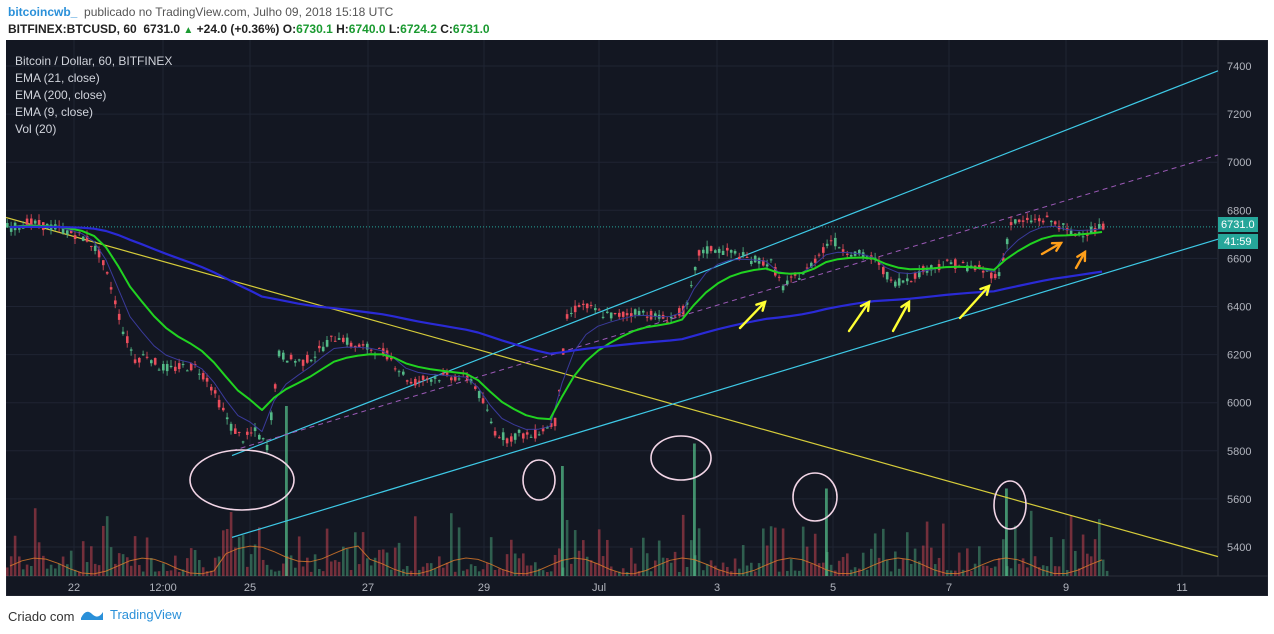  What do you see at coordinates (1239, 548) in the screenshot?
I see `price-tick-label: 5400` at bounding box center [1239, 548].